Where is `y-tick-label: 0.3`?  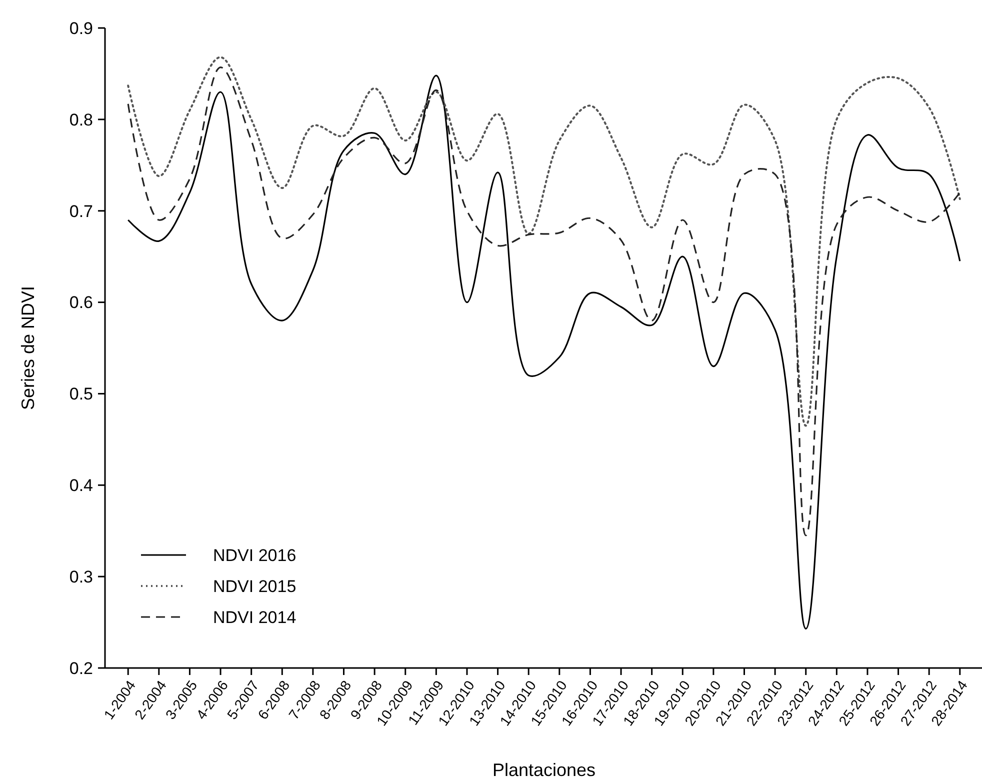
y-tick-label: 0.3 is located at coordinates (81, 577).